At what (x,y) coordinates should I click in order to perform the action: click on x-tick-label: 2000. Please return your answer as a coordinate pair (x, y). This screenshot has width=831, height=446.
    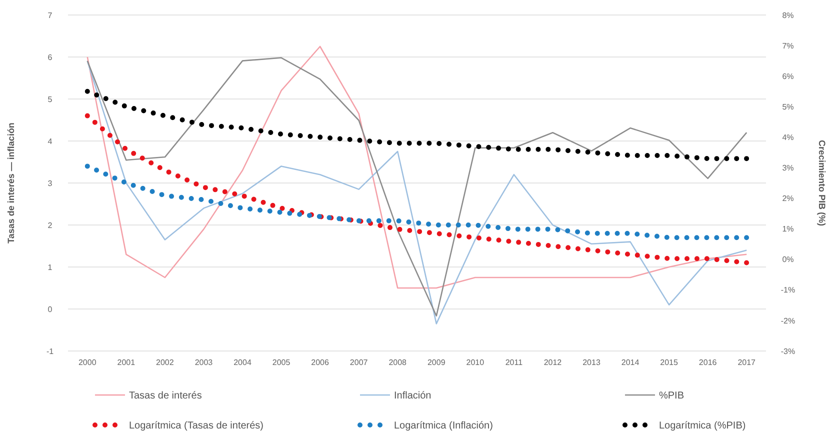
    Looking at the image, I should click on (87, 362).